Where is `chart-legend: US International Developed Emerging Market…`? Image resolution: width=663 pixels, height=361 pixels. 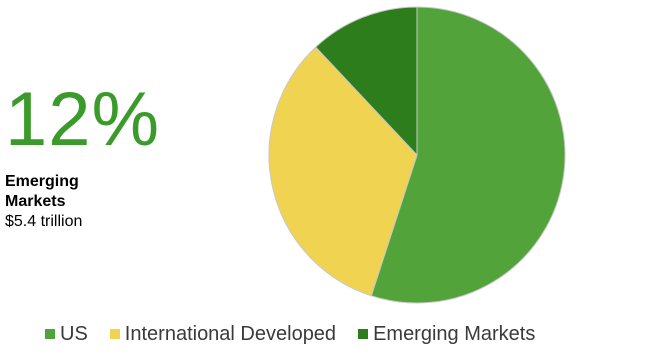 chart-legend: US International Developed Emerging Market… is located at coordinates (290, 334).